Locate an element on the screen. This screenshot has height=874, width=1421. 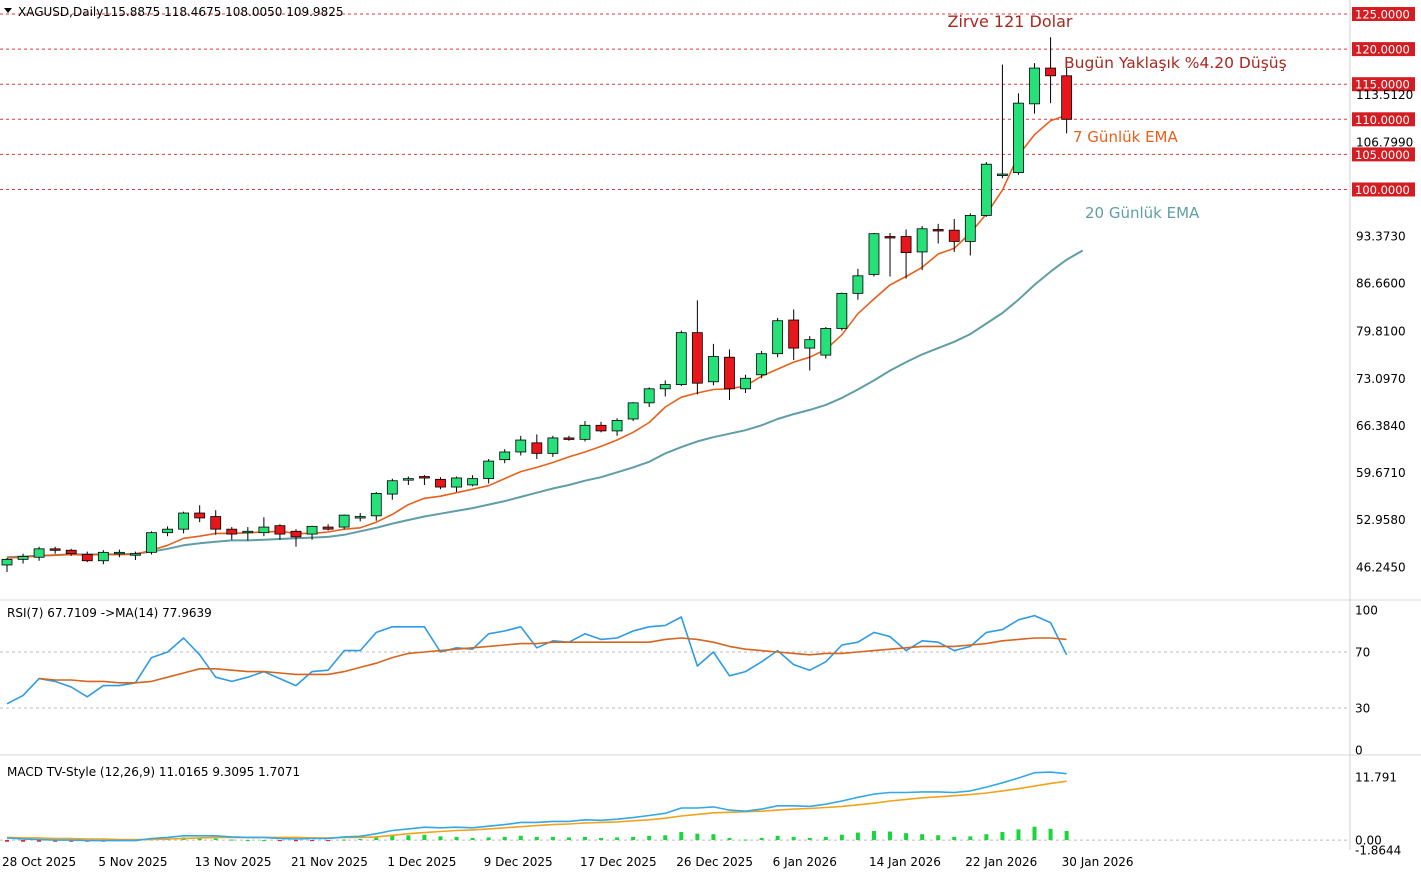
price-tick-label: 46.2450 is located at coordinates (1381, 567).